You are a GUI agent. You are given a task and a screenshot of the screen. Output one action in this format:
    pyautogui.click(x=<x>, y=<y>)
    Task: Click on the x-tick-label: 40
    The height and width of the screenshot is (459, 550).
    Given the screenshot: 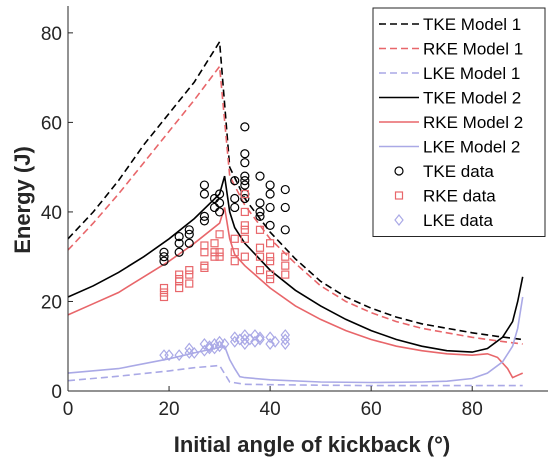 What is the action you would take?
    pyautogui.click(x=270, y=409)
    